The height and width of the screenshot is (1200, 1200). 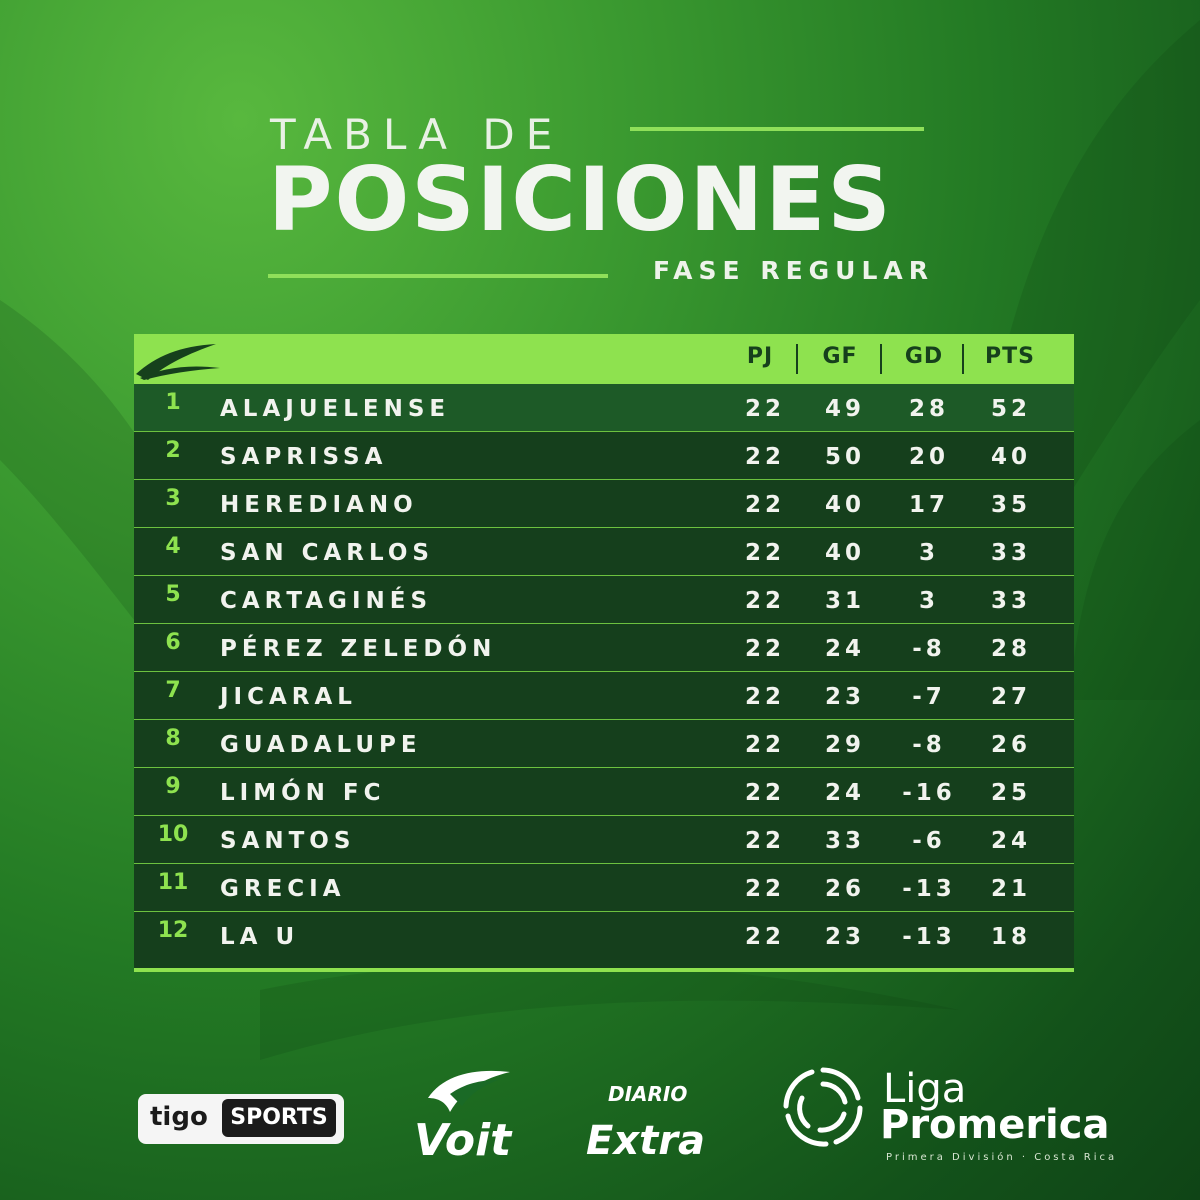 What do you see at coordinates (1010, 793) in the screenshot?
I see `points: 25` at bounding box center [1010, 793].